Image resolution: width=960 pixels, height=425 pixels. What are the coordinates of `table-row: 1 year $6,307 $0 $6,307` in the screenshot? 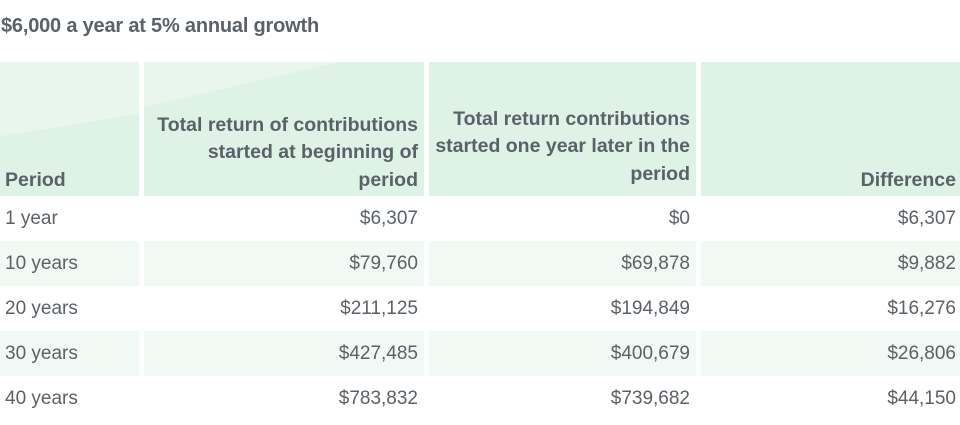 It's located at (480, 218).